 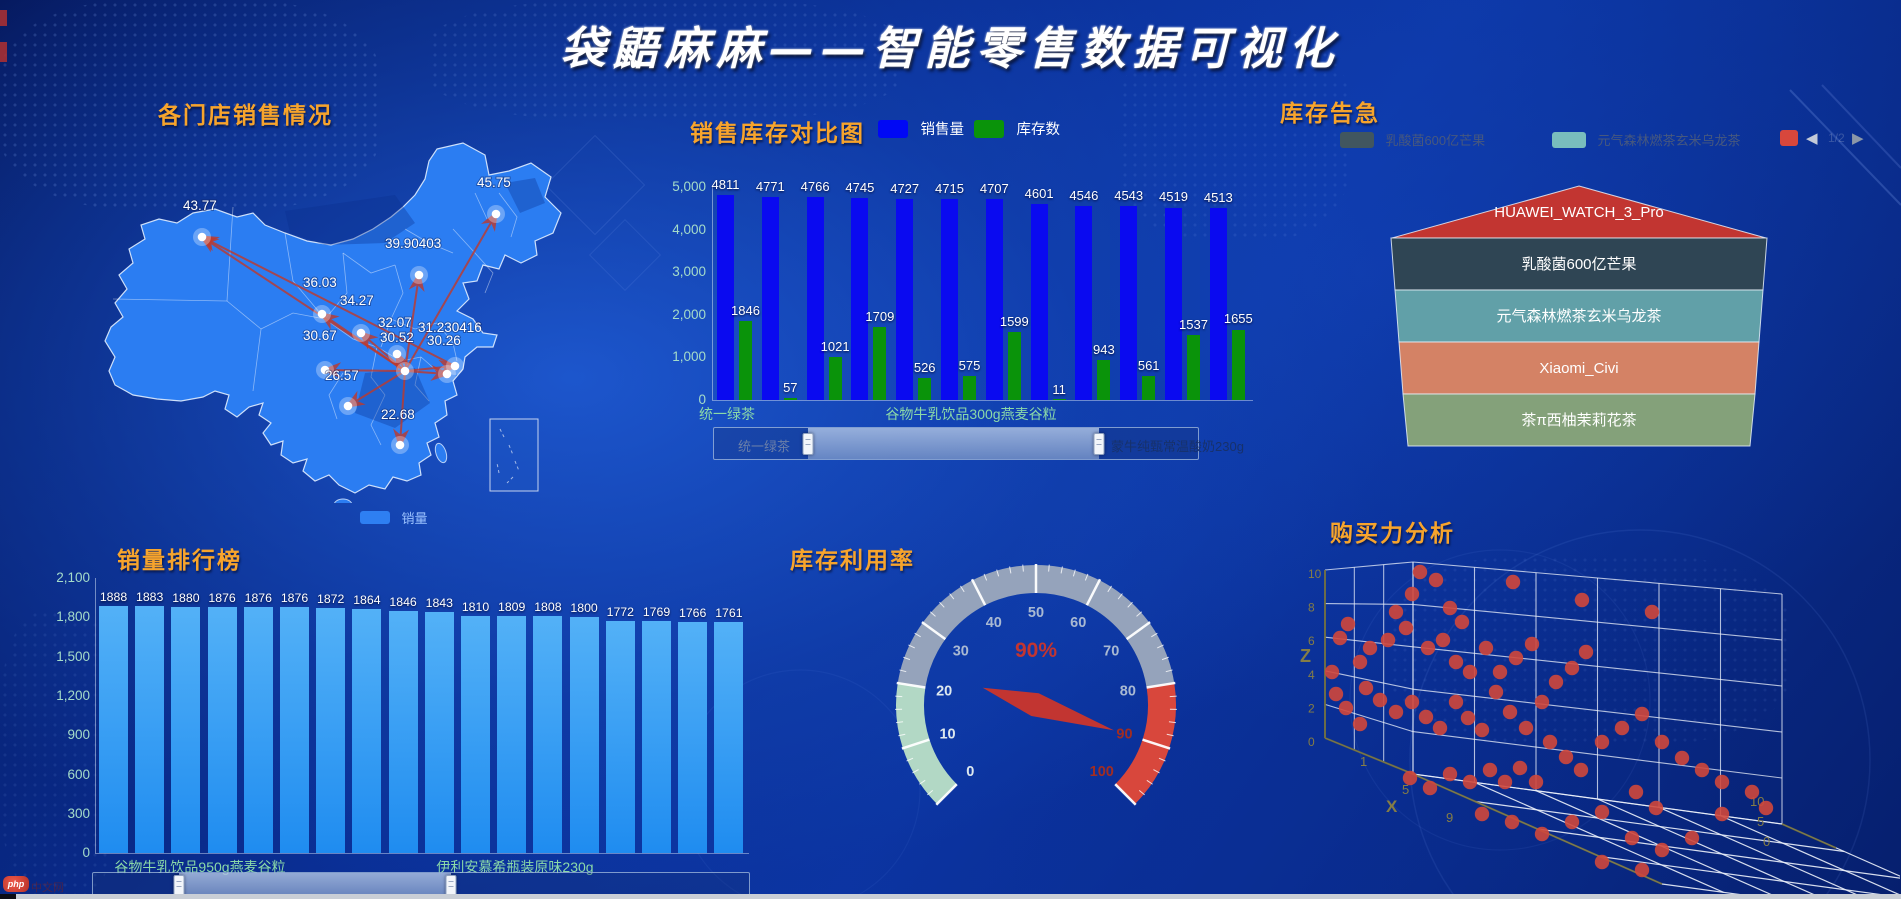 I want to click on stock-bar, so click(x=1238, y=364).